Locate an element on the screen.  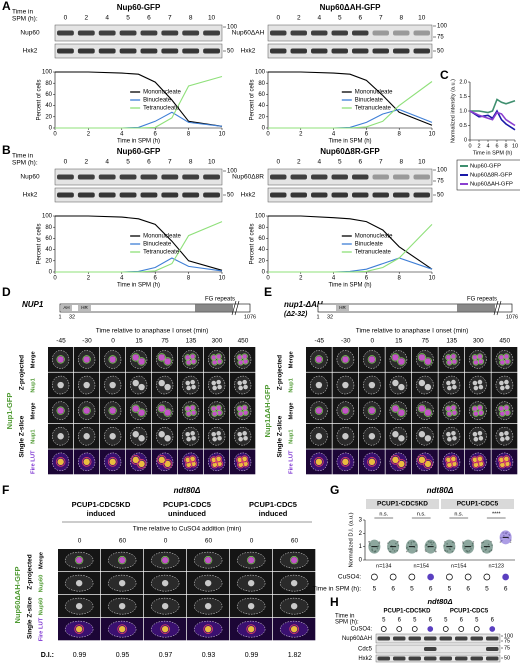
time-label: 300 is located at coordinates (478, 341).